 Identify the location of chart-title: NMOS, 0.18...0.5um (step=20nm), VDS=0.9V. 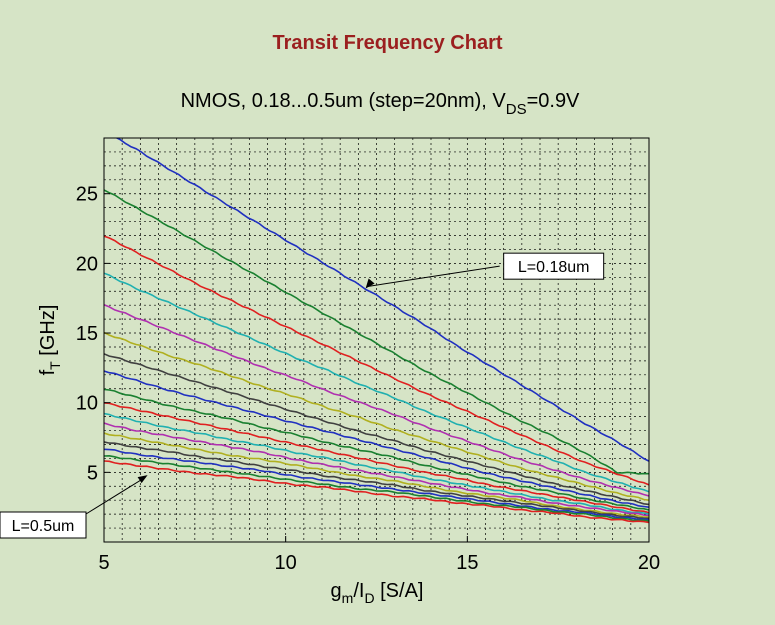
(380, 104).